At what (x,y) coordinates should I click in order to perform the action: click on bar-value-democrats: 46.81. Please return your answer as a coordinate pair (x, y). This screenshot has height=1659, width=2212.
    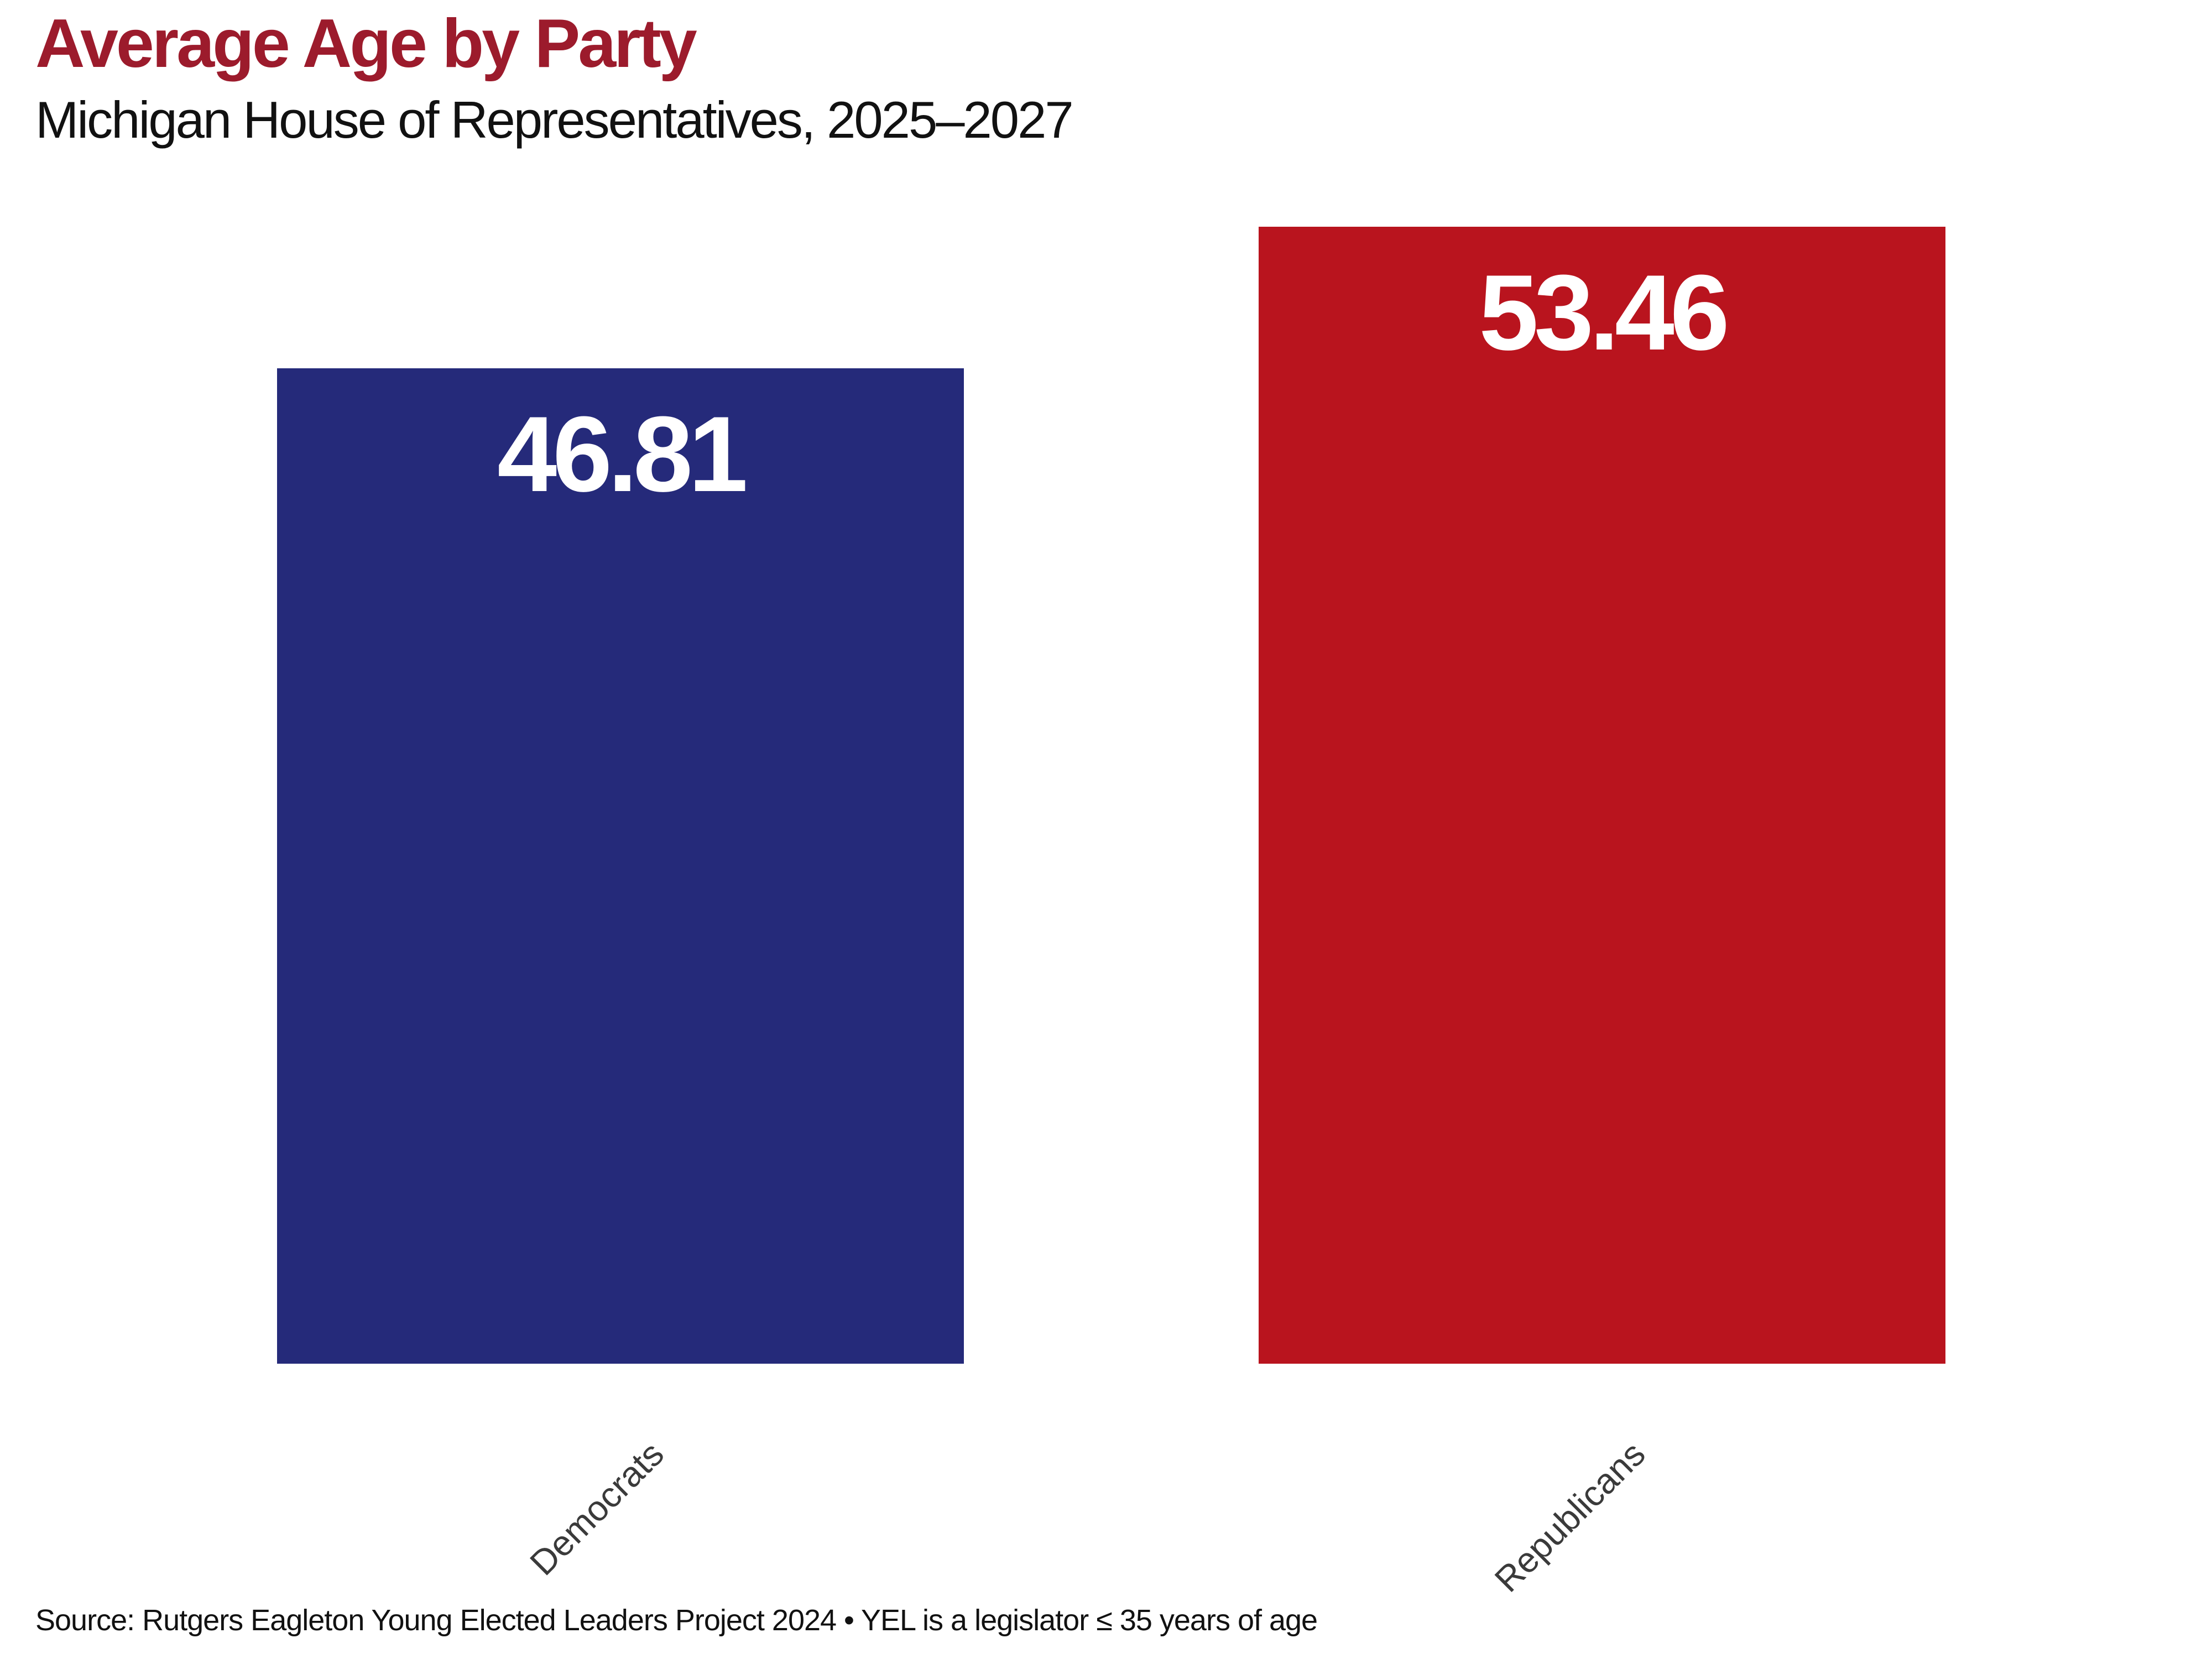
    Looking at the image, I should click on (623, 454).